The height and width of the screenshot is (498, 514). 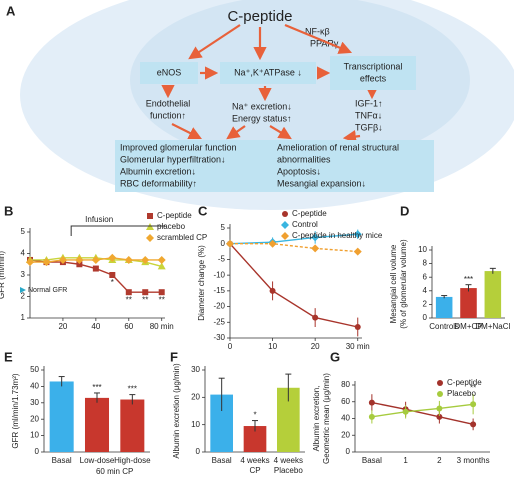 I want to click on x-tick-label: 3 months, so click(x=473, y=460).